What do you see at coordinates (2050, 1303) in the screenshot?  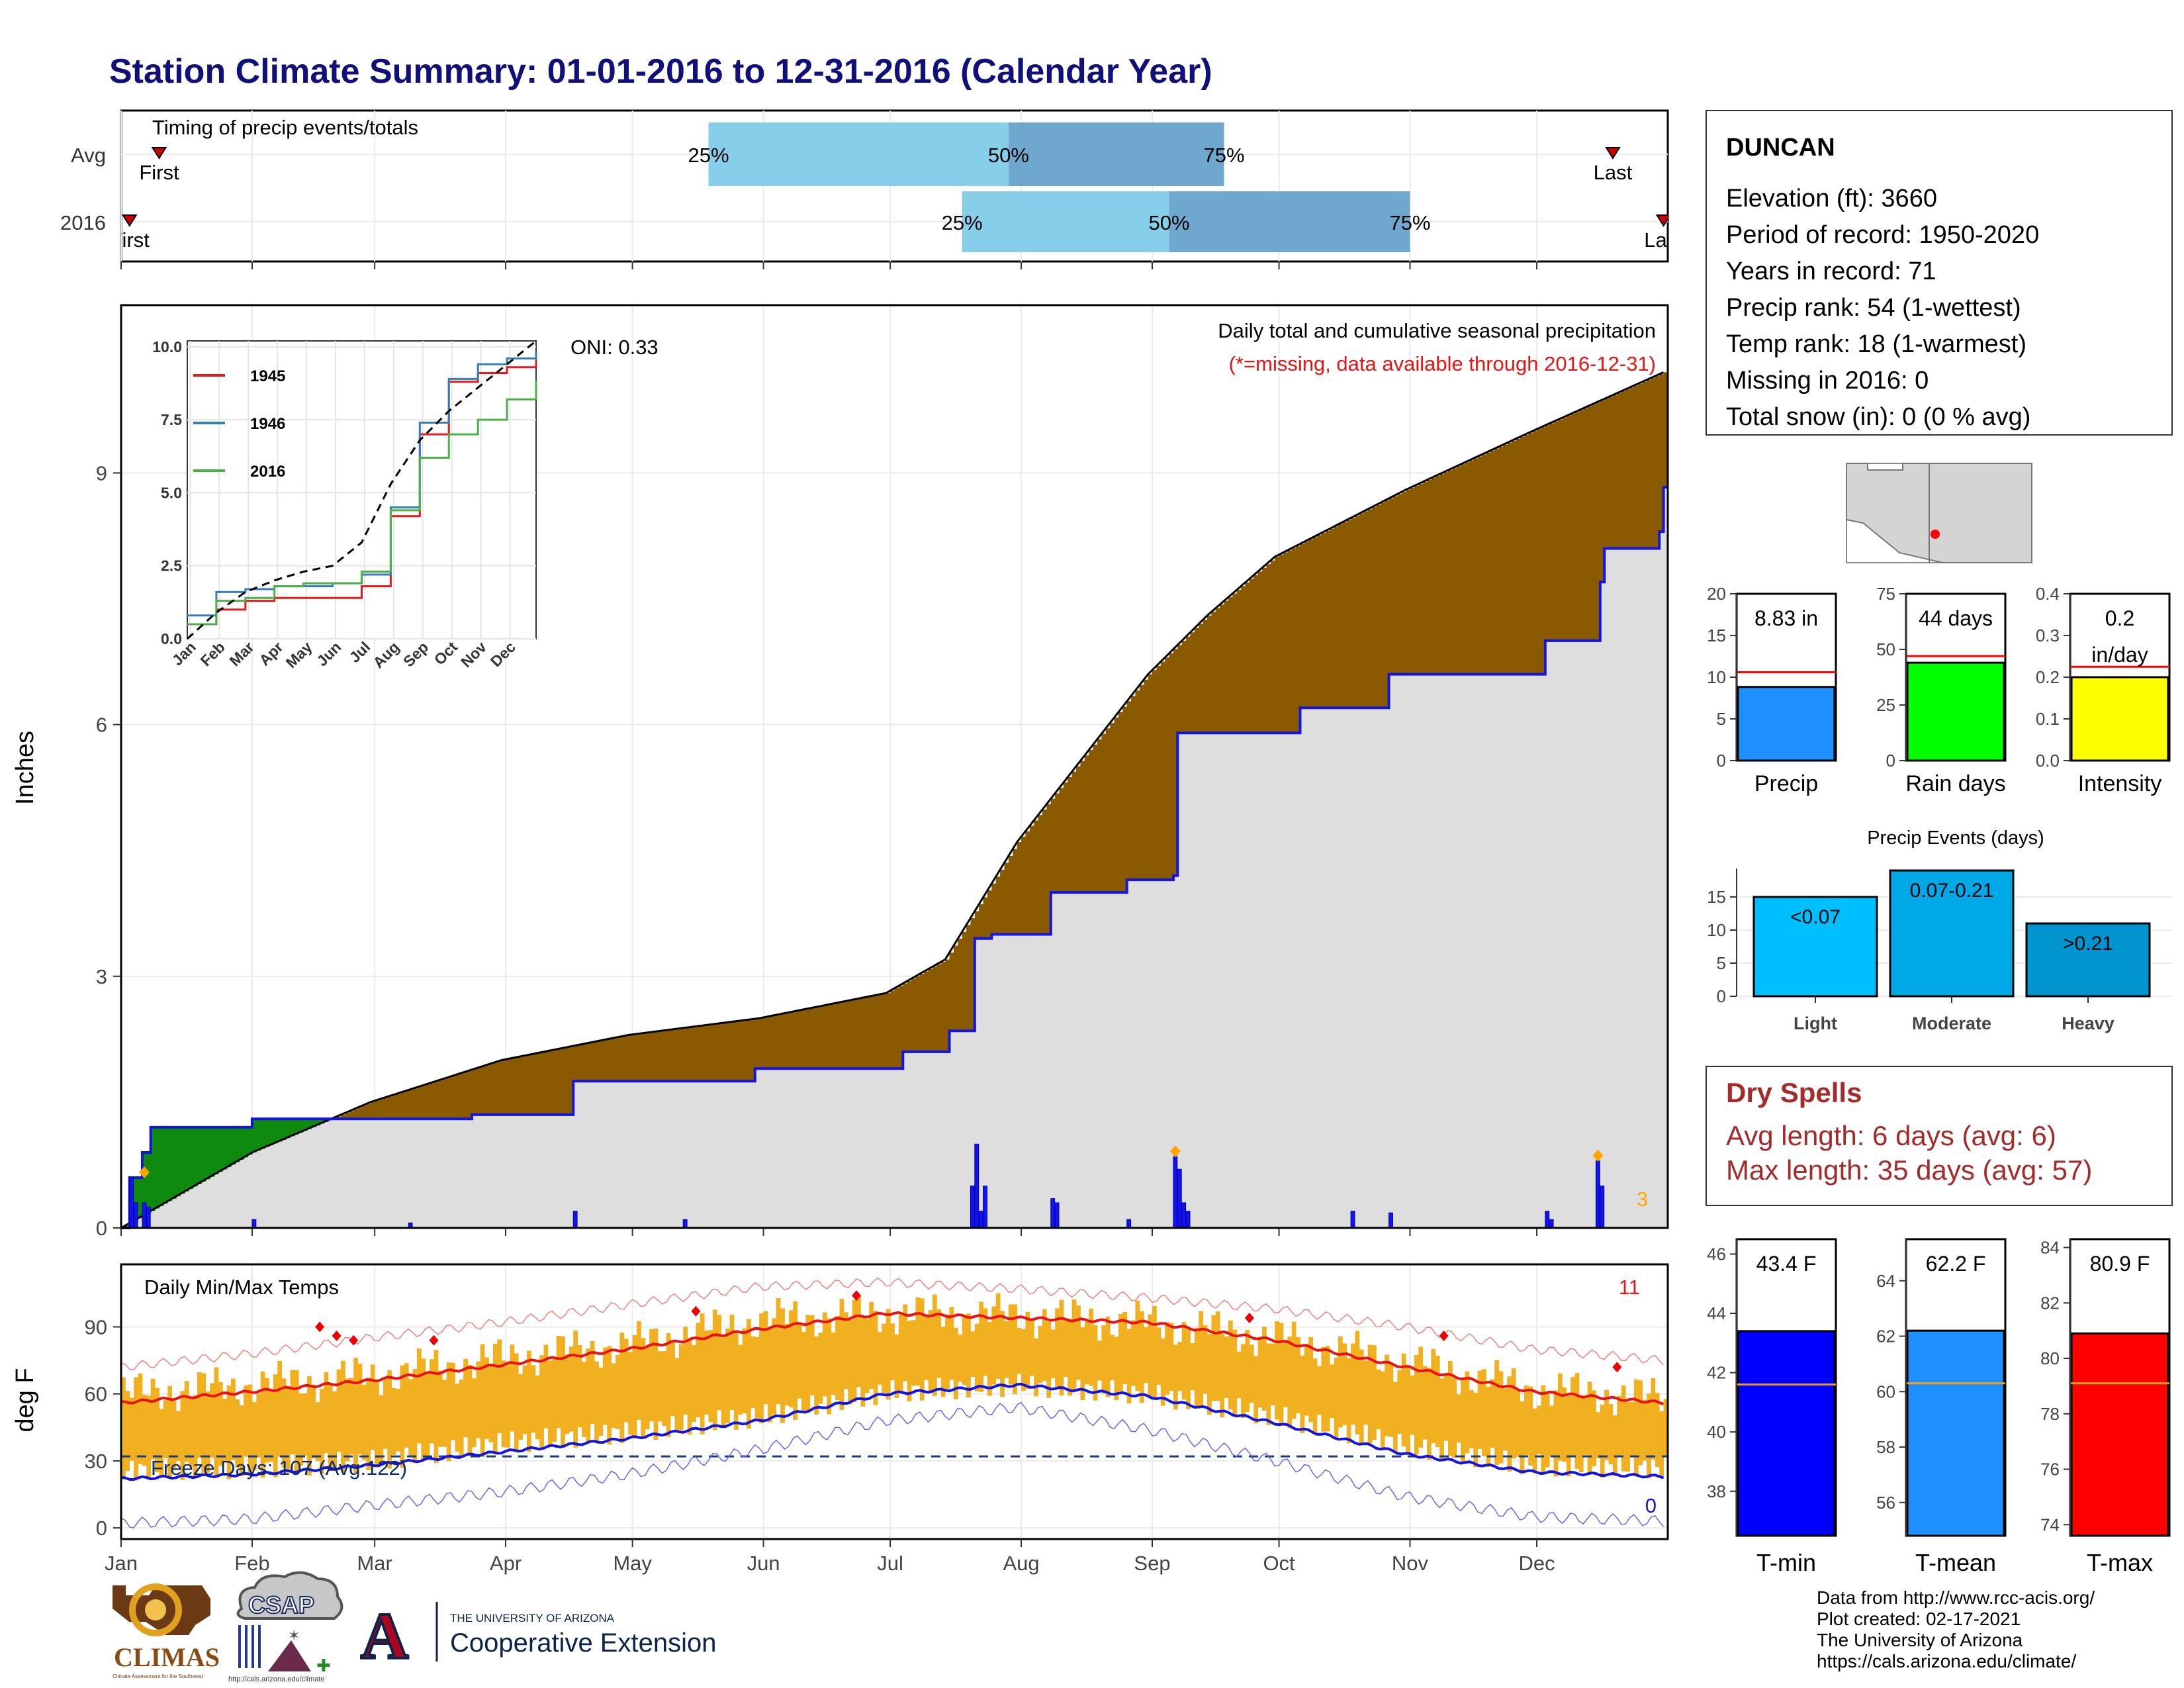 I see `temp-gauge-tick-label: 82` at bounding box center [2050, 1303].